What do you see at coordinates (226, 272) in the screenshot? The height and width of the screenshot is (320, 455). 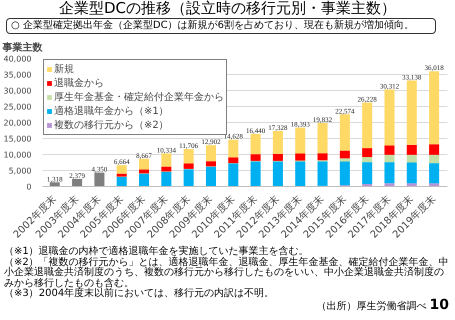 I see `text: （※2）「複数の移行元から」とは、適格退職年金、退職金、厚生年金基金、確定給付企業年金、中小企業退職金共済制度のうち、複数の移行元から移行したものをいい、中小企業退職金共済制度のみから移行したものも含む。` at bounding box center [226, 272].